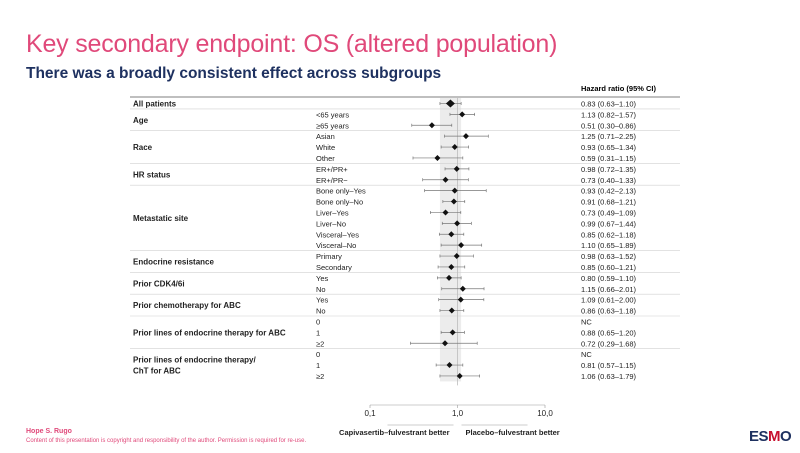 This screenshot has width=800, height=453. What do you see at coordinates (609, 202) in the screenshot?
I see `hr-value: 0.91 (0.68–1.21)` at bounding box center [609, 202].